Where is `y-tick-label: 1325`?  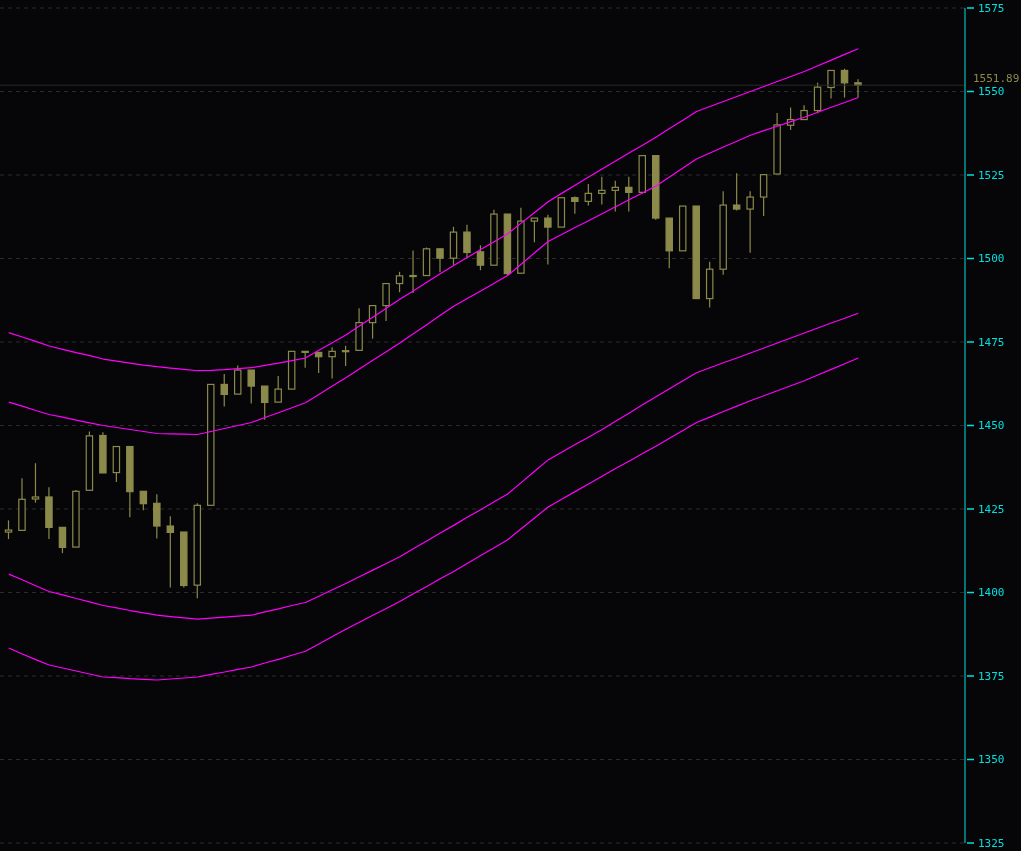
y-tick-label: 1325 is located at coordinates (991, 843).